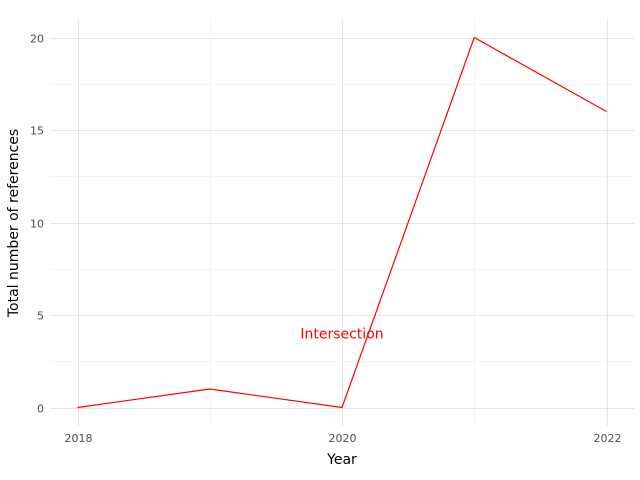 The image size is (640, 480). Describe the element at coordinates (79, 438) in the screenshot. I see `x-tick-label: 2018` at that location.